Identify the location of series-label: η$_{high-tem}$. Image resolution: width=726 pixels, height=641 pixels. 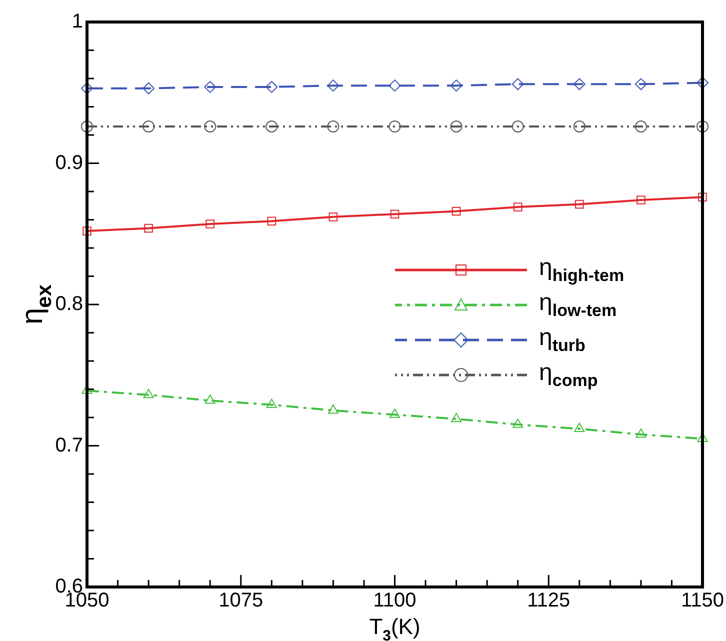
(581, 270).